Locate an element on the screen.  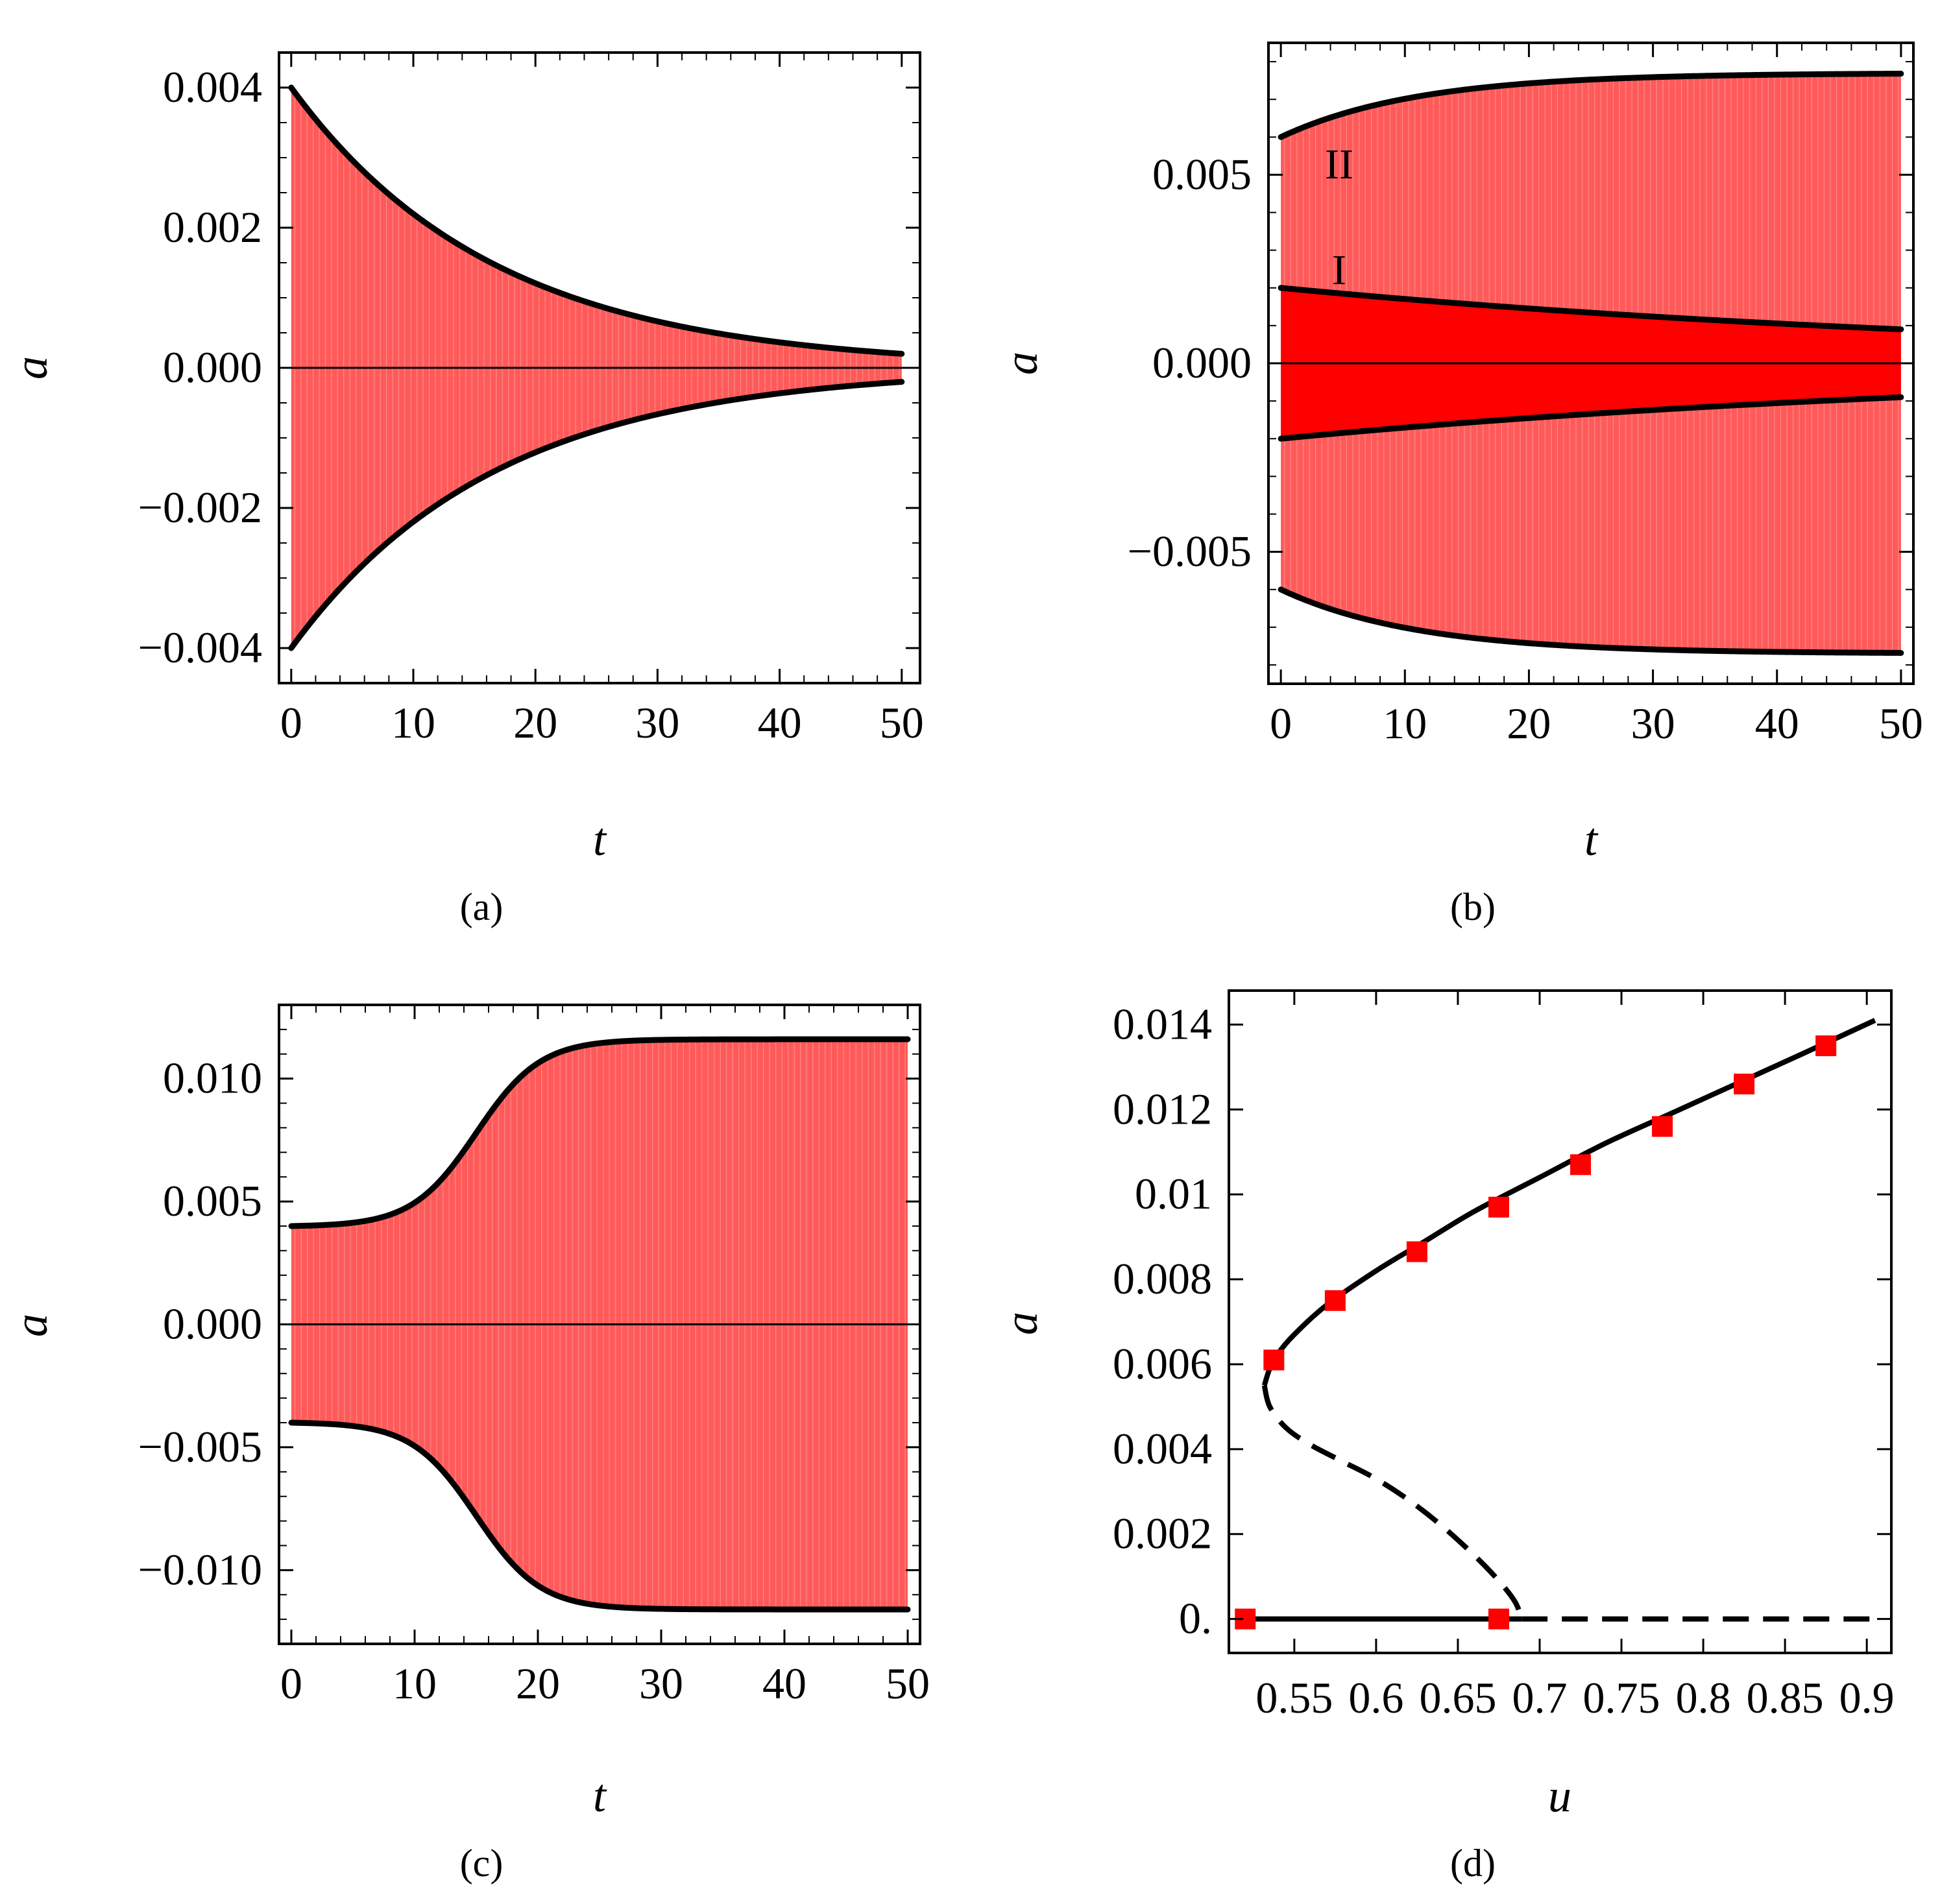
panel-b-xlabel: t is located at coordinates (1592, 839).